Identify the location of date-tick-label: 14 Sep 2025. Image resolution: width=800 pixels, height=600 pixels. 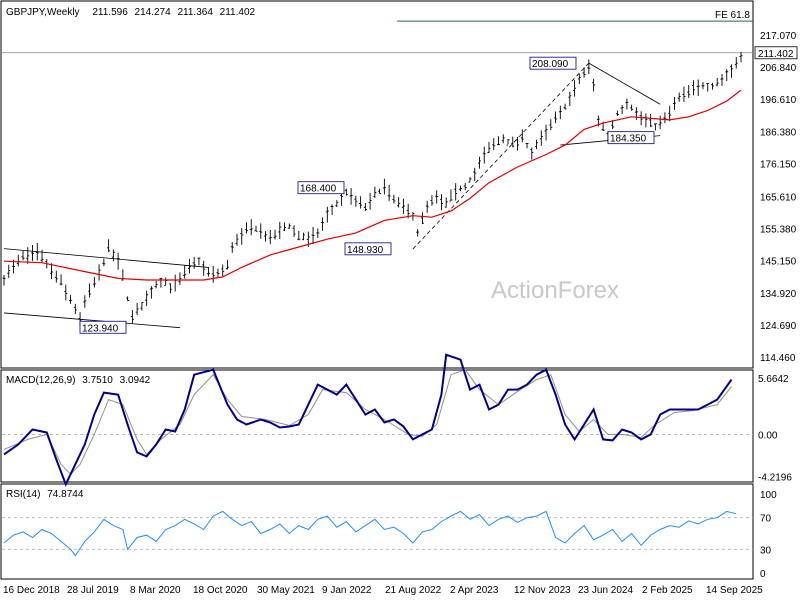
(734, 590).